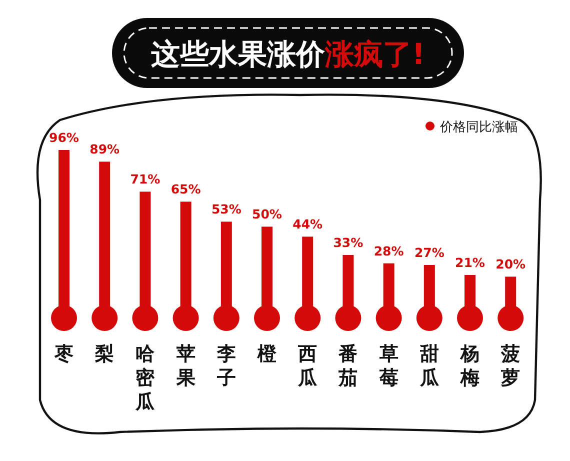  Describe the element at coordinates (288, 54) in the screenshot. I see `chart-title: 这些水果涨价涨疯了!` at that location.